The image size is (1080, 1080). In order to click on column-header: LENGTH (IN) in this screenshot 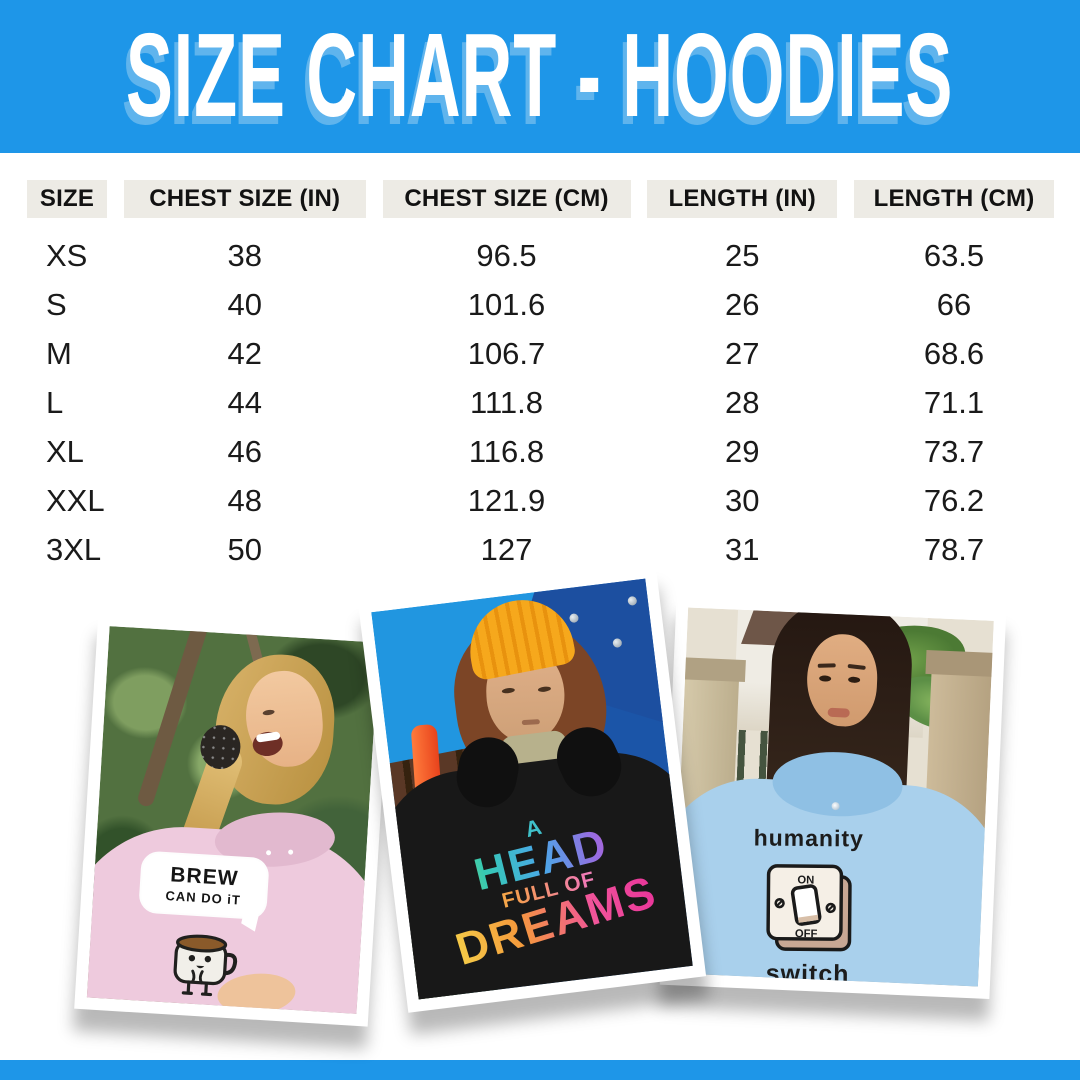, I will do `click(742, 199)`.